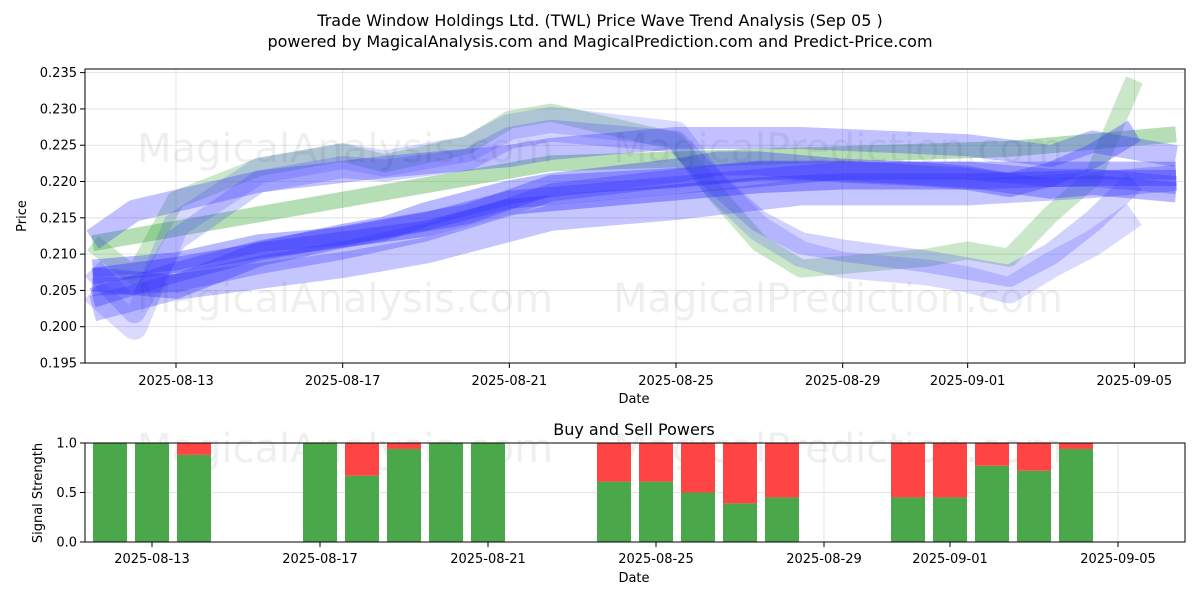  I want to click on price-y-tick-label: 0.230, so click(58, 109).